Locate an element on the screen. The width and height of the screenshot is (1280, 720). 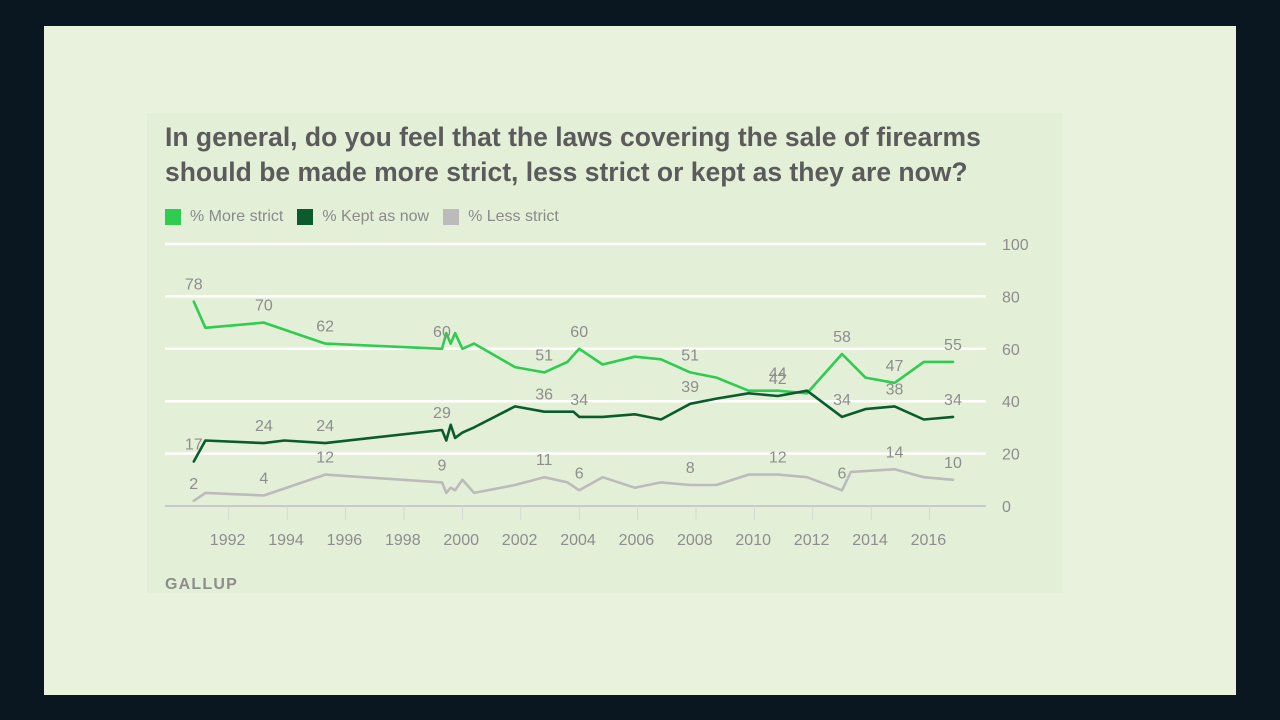
legend-label-kept-as-now: % Kept as now is located at coordinates (376, 216).